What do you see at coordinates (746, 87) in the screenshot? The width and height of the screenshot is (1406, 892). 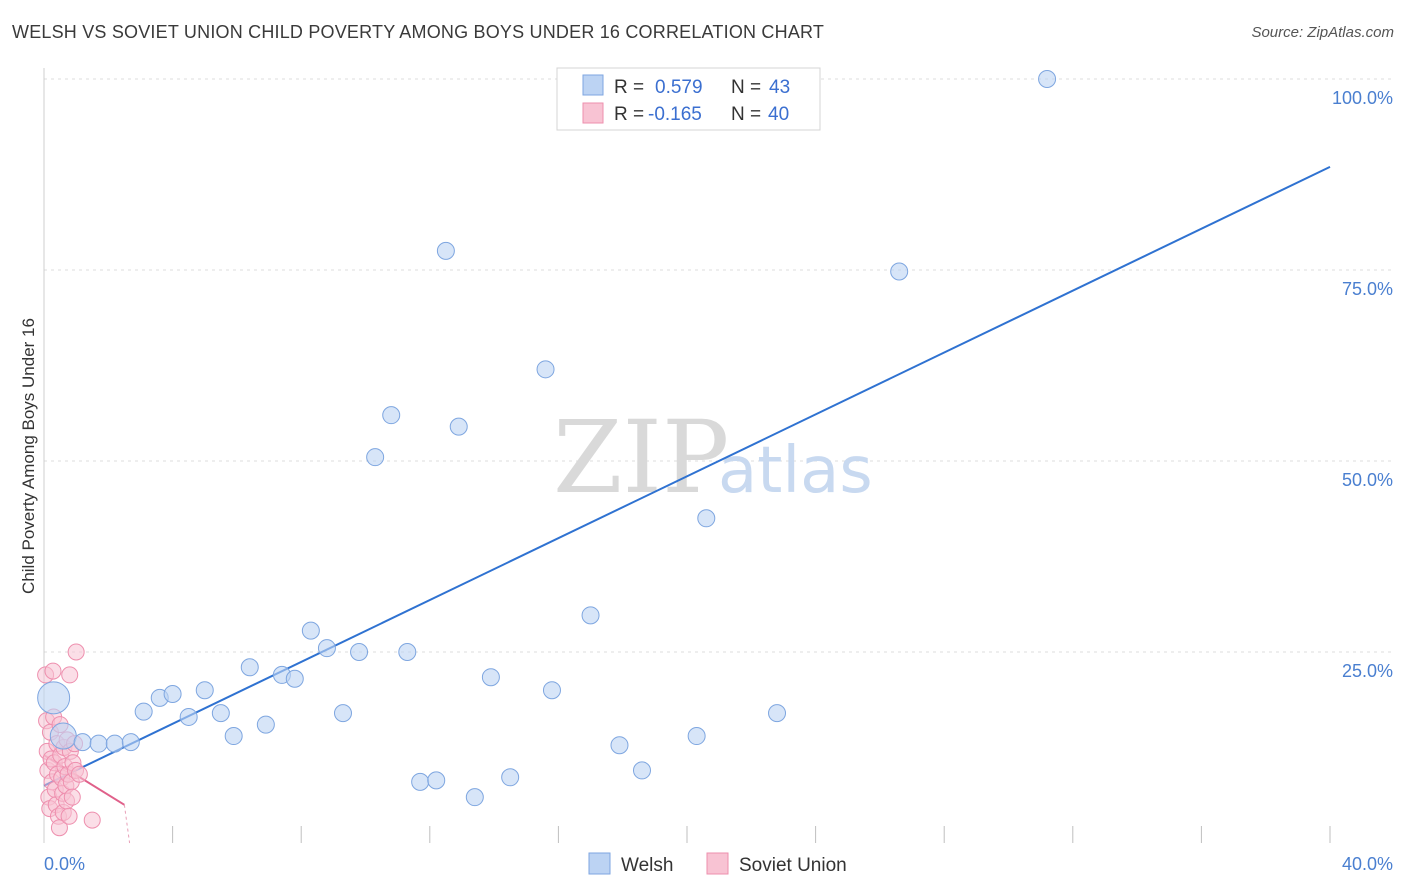 I see `legend-n-label-welsh: N =` at bounding box center [746, 87].